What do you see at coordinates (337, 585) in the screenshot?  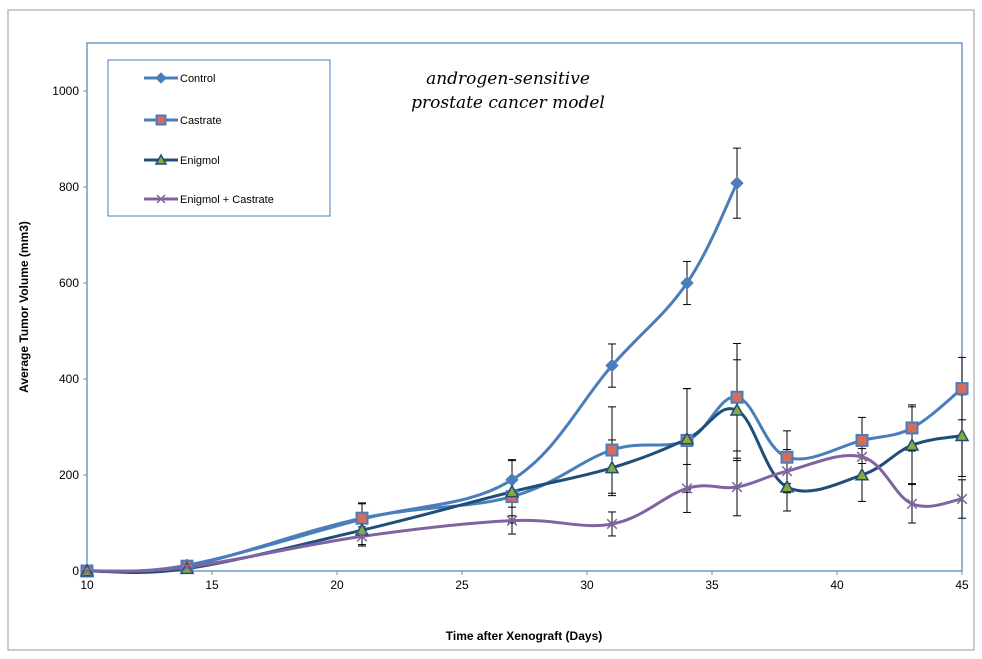 I see `x-tick-label: 20` at bounding box center [337, 585].